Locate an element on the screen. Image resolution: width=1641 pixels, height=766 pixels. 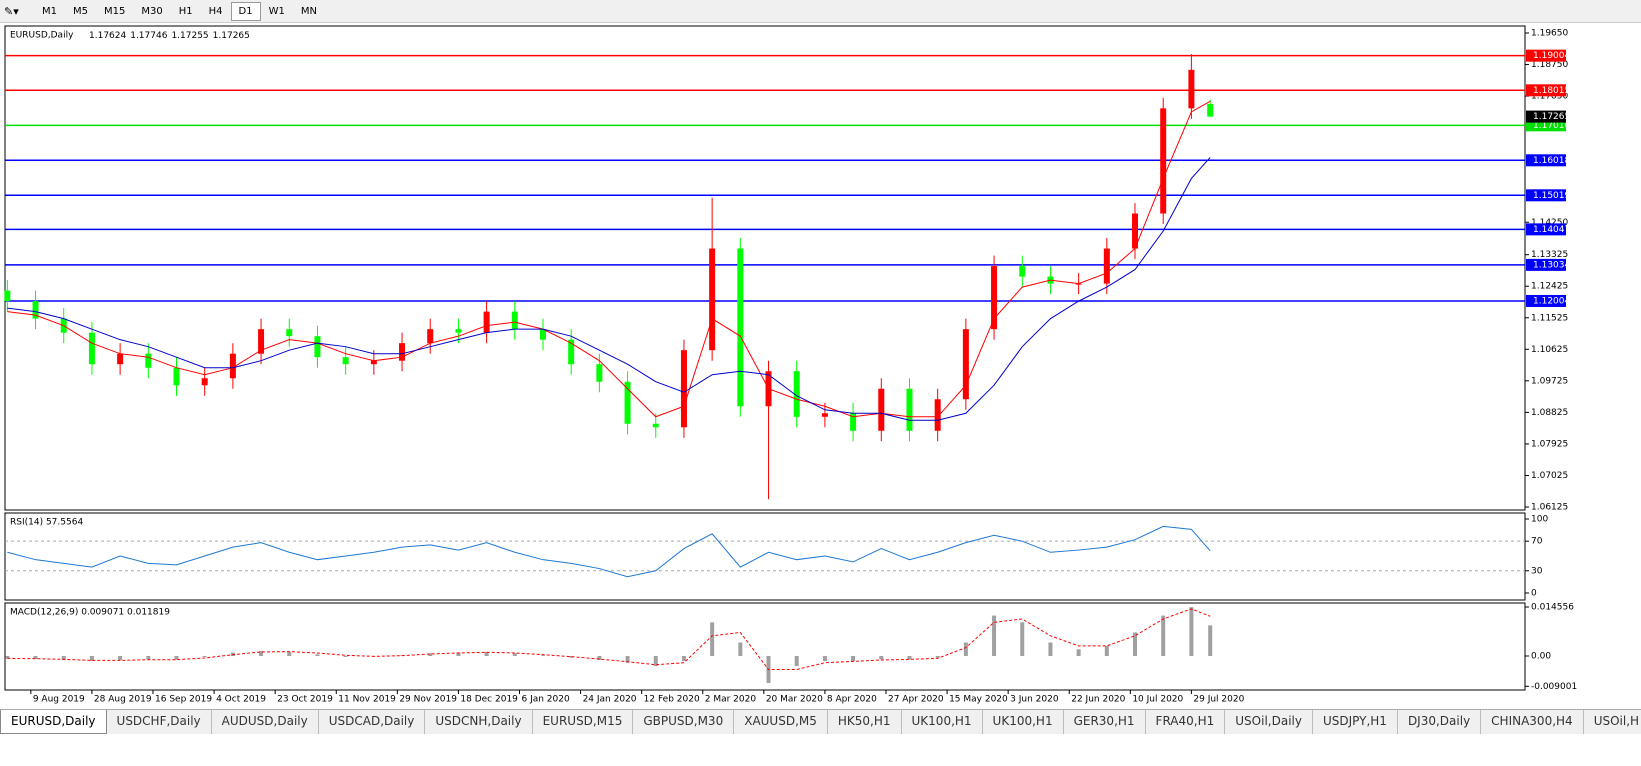
y-tick-label: 1.07025 is located at coordinates (1549, 476).